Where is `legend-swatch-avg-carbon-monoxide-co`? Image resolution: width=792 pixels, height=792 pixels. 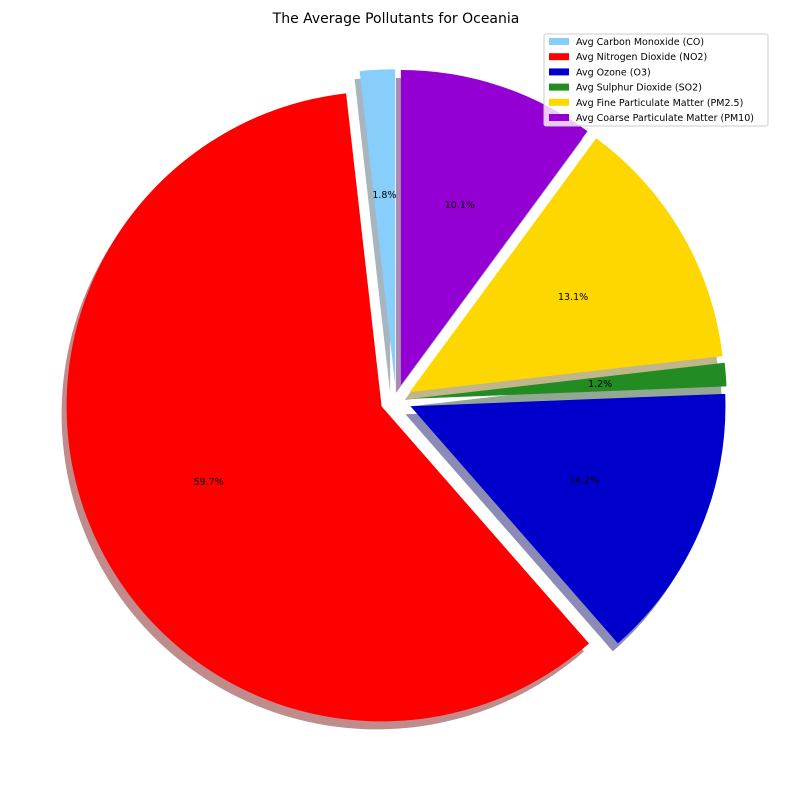
legend-swatch-avg-carbon-monoxide-co is located at coordinates (559, 41).